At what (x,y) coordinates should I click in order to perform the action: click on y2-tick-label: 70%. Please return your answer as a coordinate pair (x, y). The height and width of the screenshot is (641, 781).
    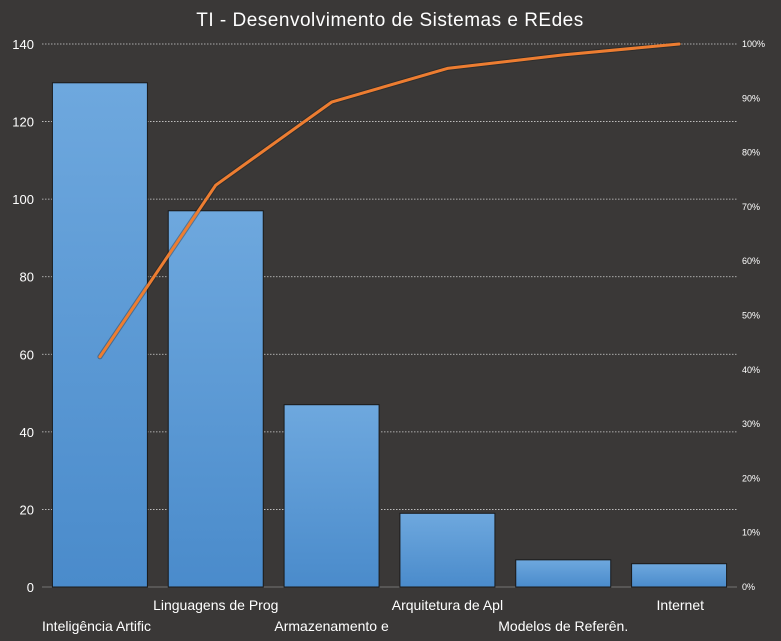
    Looking at the image, I should click on (751, 207).